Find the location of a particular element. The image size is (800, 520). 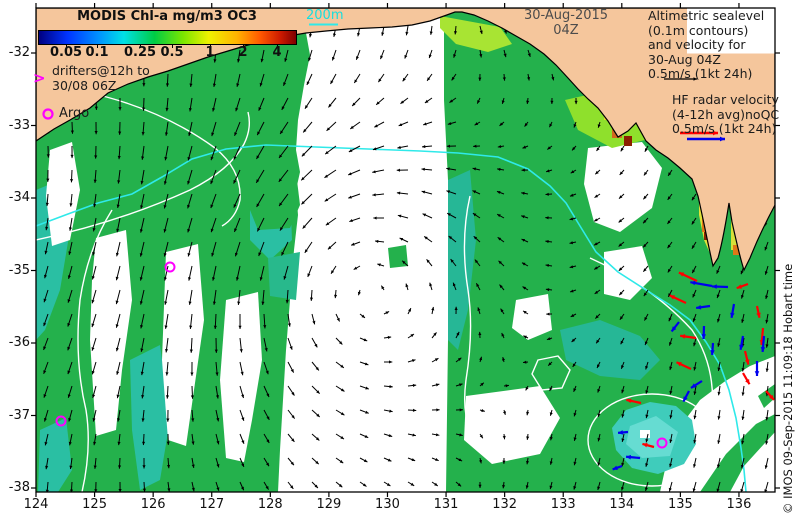

date-line1: 30-Aug-2015 is located at coordinates (566, 15).